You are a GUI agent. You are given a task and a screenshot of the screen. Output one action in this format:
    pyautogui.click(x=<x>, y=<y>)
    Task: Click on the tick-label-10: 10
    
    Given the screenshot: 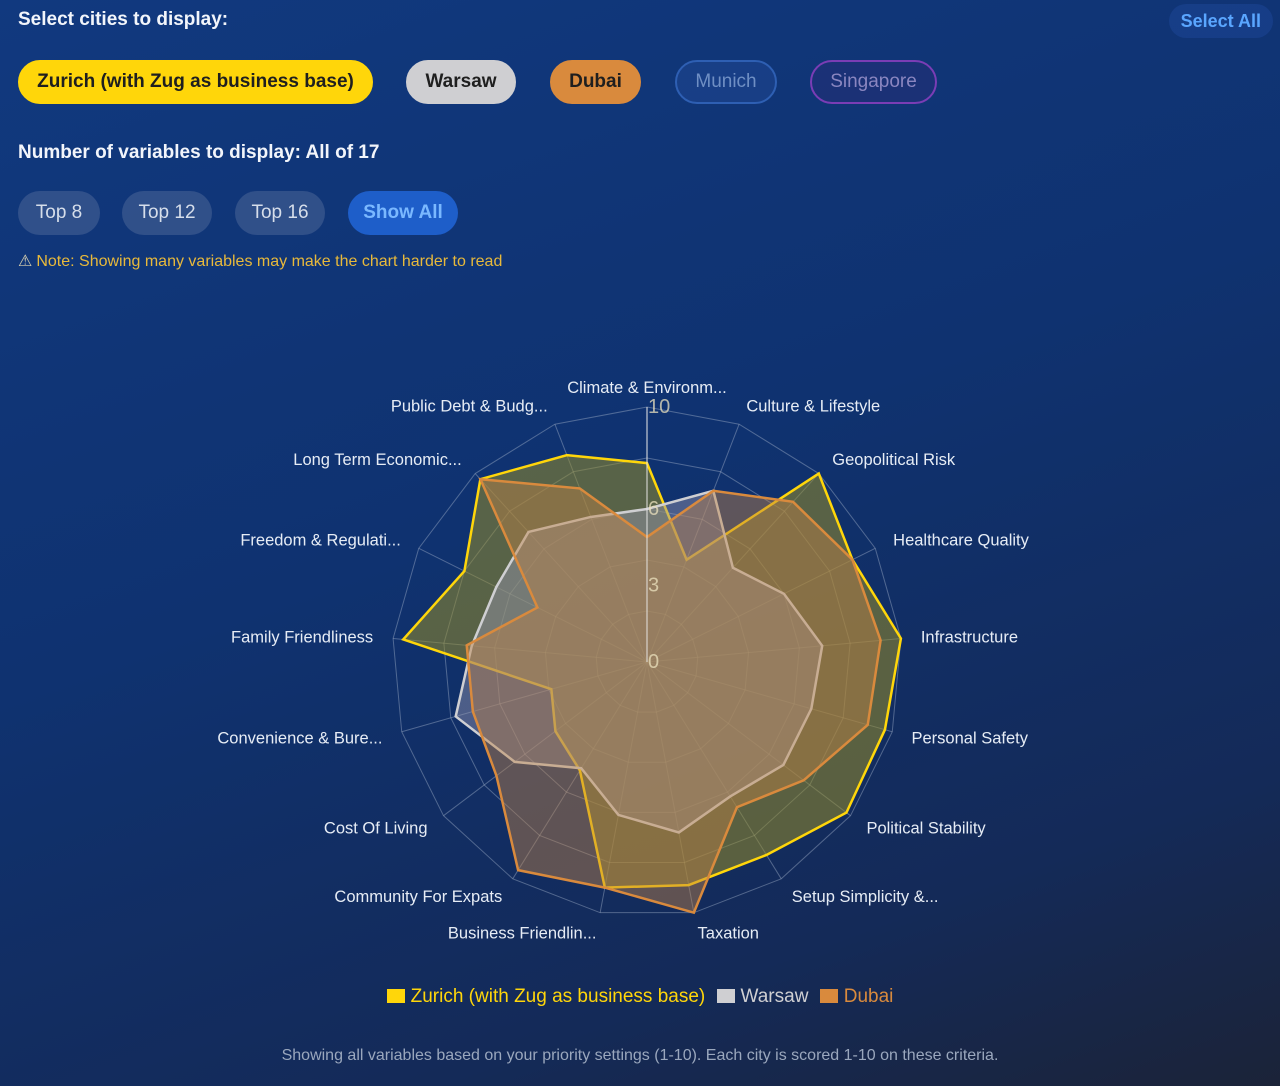 What is the action you would take?
    pyautogui.click(x=659, y=407)
    